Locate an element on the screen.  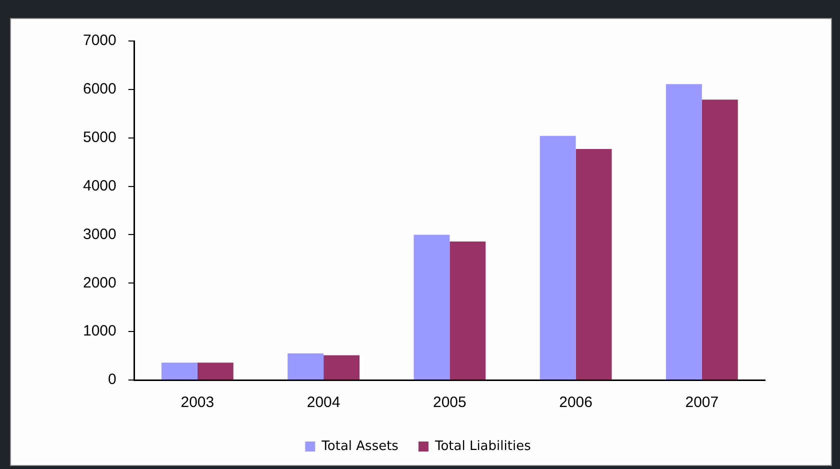
y-tick-label: 1000 is located at coordinates (99, 331).